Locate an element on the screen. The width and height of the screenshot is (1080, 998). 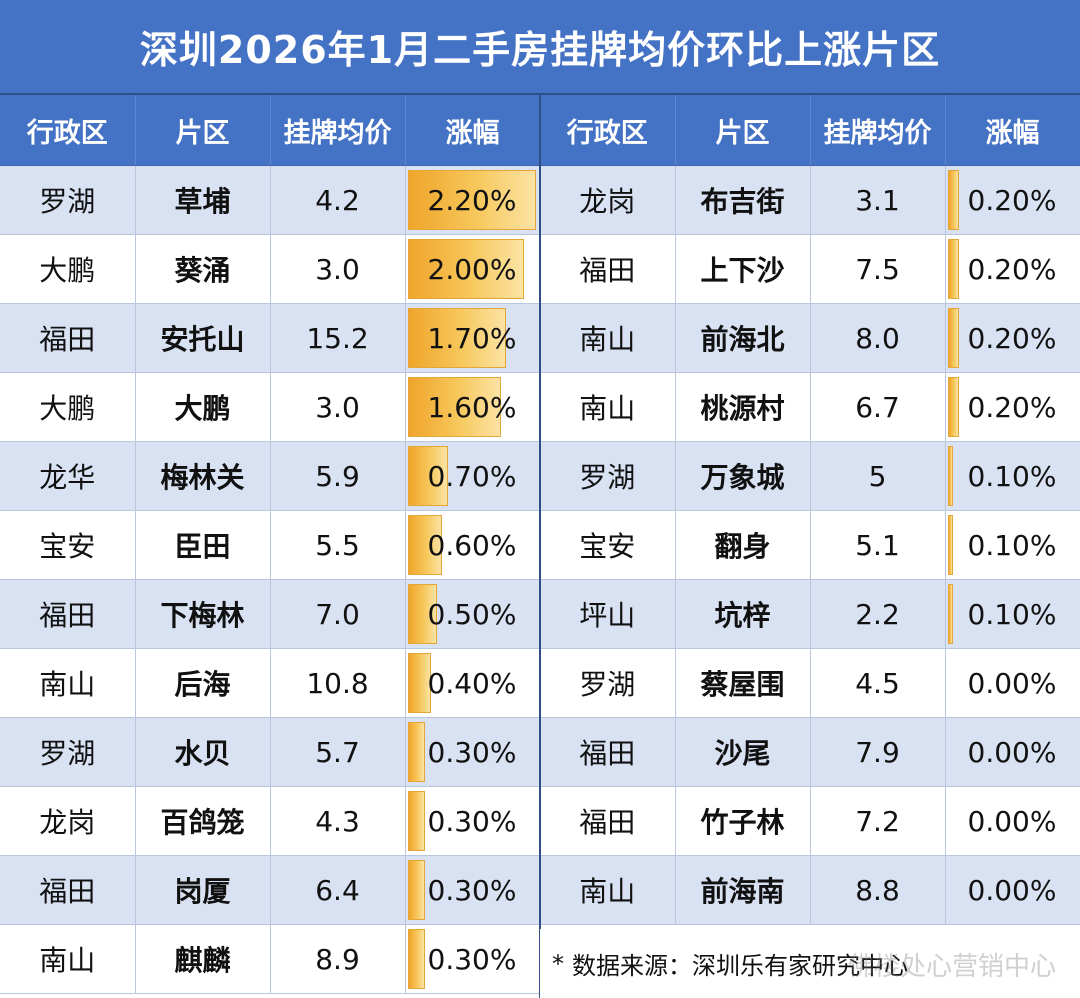
change-value: 1.70% is located at coordinates (472, 338).